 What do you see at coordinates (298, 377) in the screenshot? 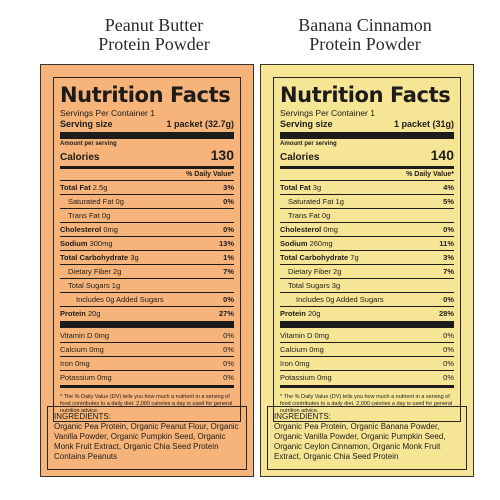
I see `vitamin-name: Potassium` at bounding box center [298, 377].